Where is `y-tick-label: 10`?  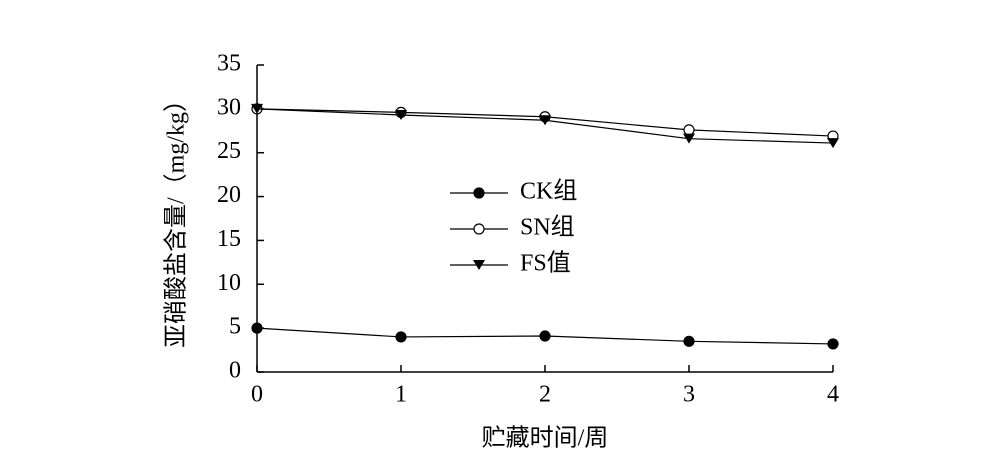 y-tick-label: 10 is located at coordinates (229, 283).